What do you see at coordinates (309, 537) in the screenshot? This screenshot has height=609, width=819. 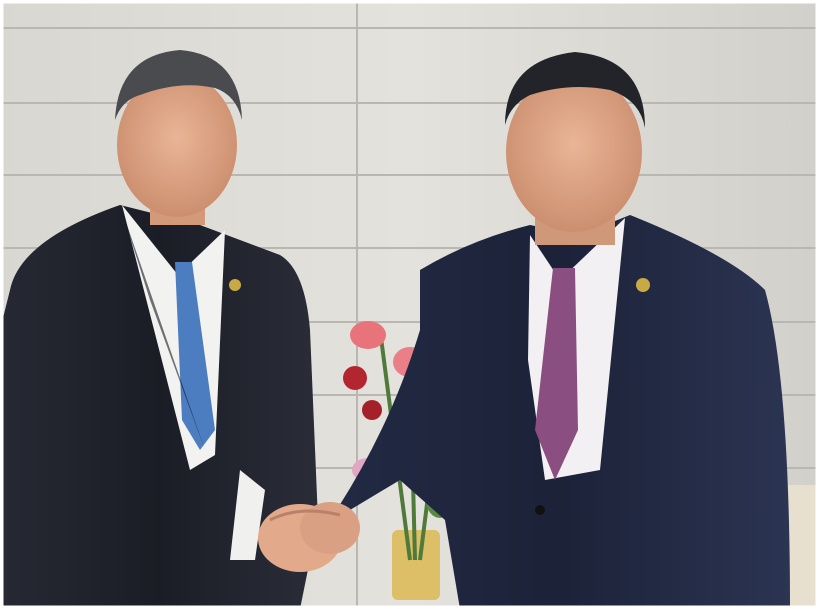 I see `handshake` at bounding box center [309, 537].